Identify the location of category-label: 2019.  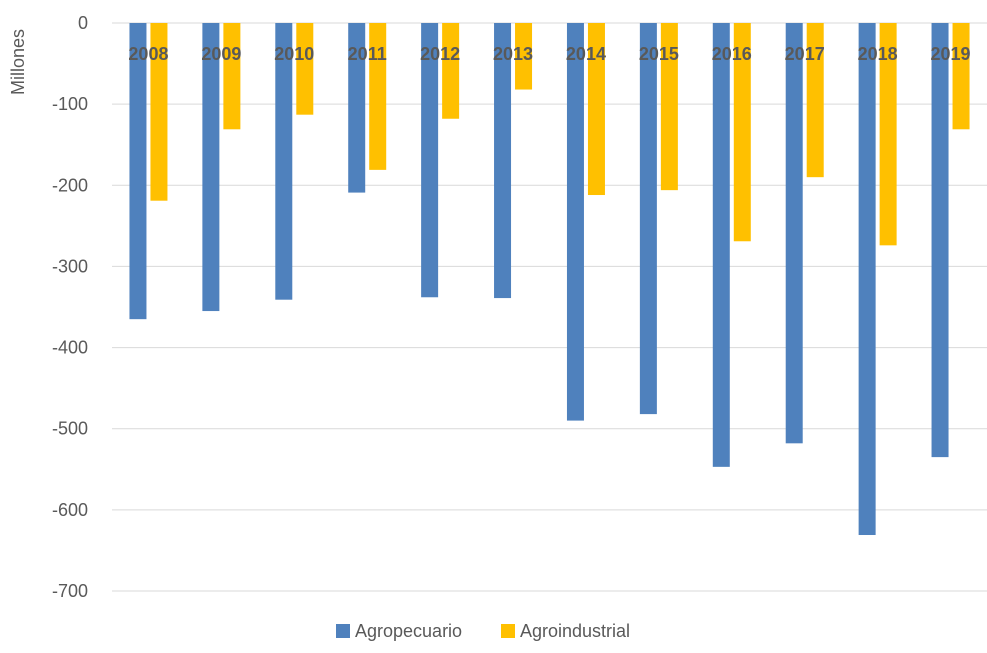
(951, 54).